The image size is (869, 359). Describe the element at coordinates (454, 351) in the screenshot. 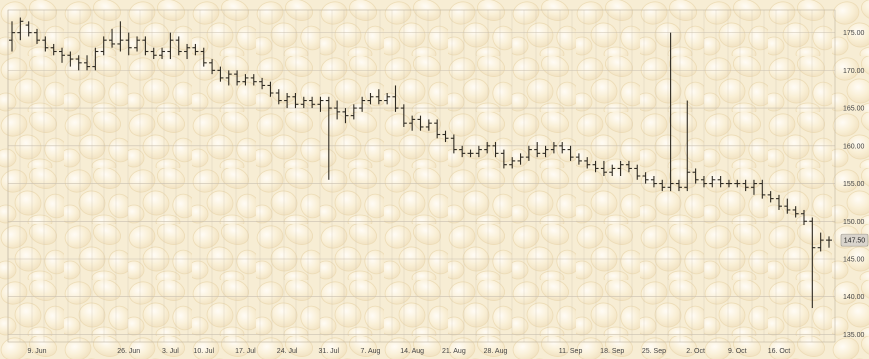

I see `x-tick-label: 21. Aug` at that location.